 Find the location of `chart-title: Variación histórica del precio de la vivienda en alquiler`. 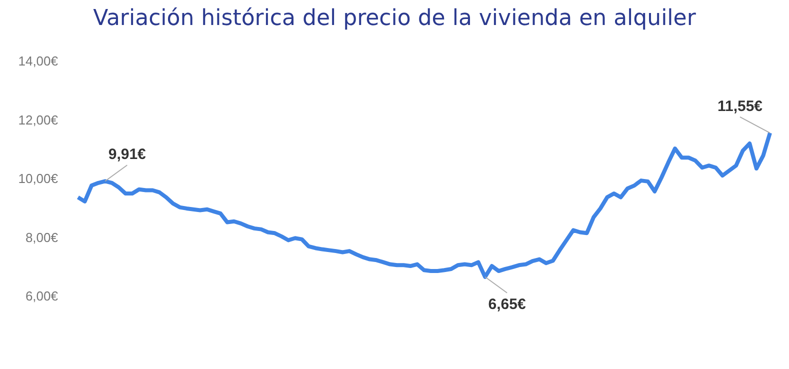

chart-title: Variación histórica del precio de la vivienda en alquiler is located at coordinates (394, 18).